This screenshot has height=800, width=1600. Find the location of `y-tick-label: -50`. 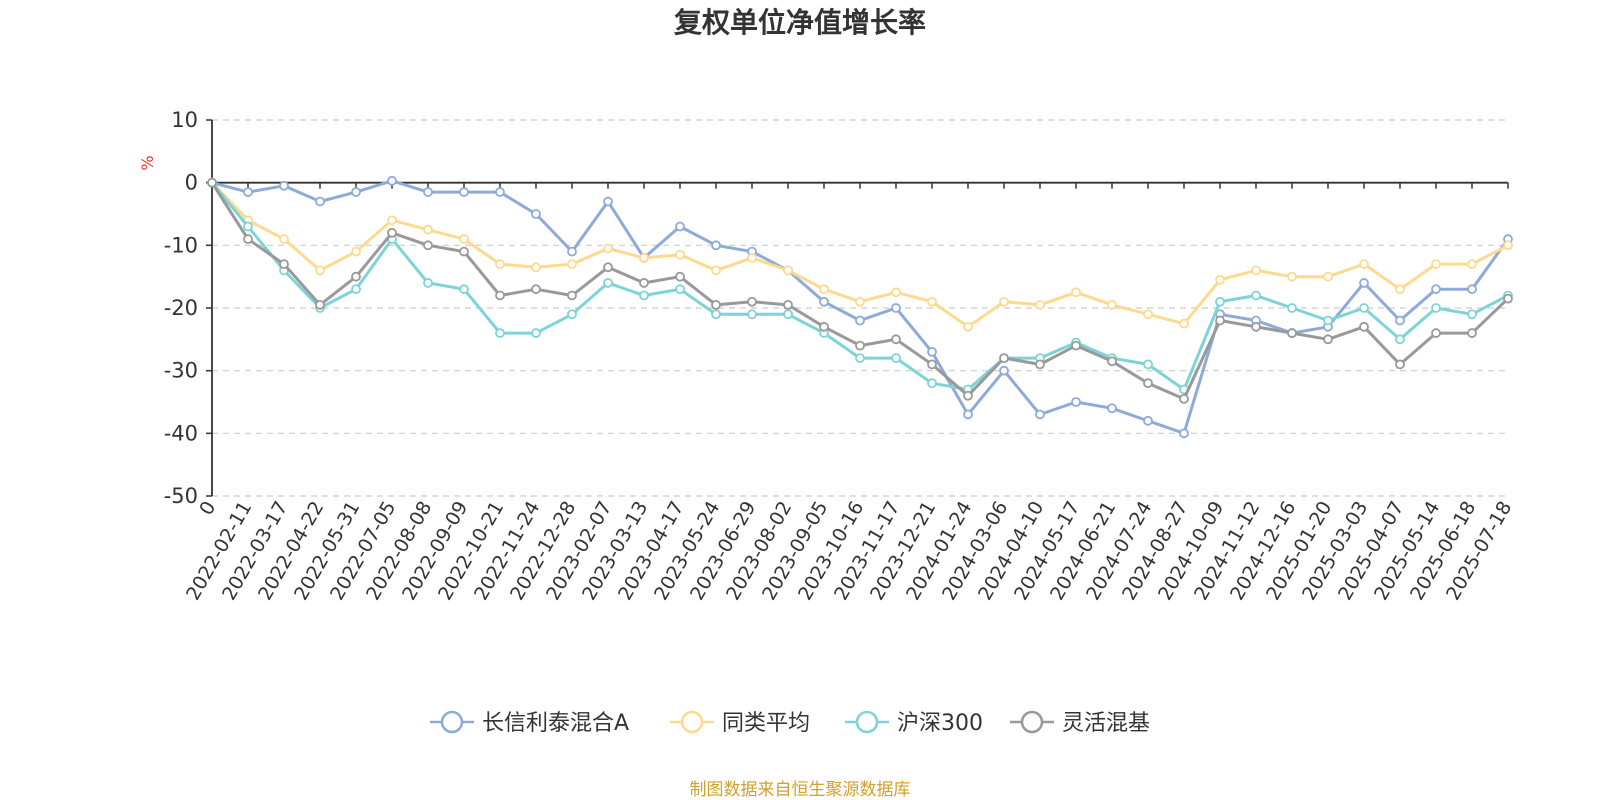

y-tick-label: -50 is located at coordinates (181, 496).